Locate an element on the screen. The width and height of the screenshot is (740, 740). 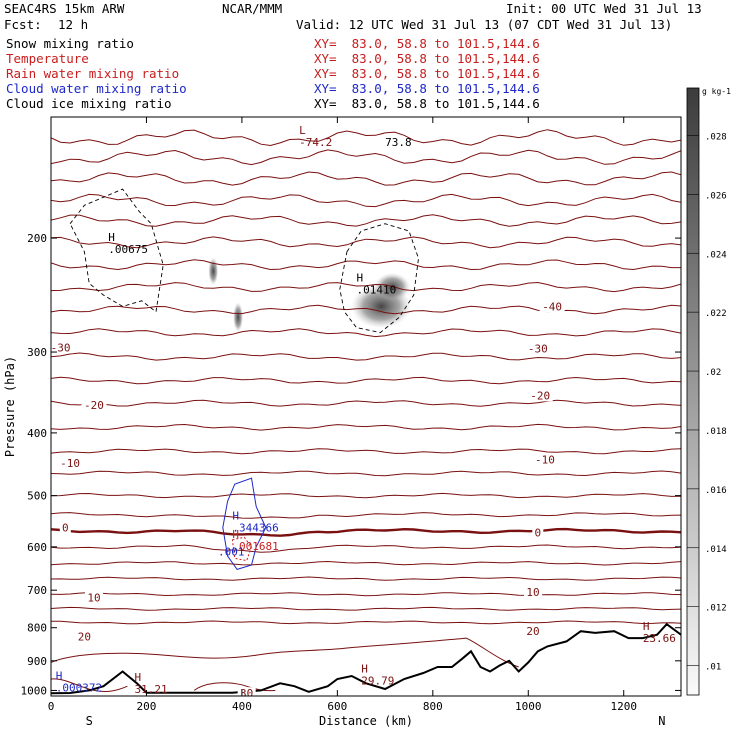
field-xy-cloud-water: XY= 83.0, 58.8 to 101.5,144.6 is located at coordinates (427, 88).